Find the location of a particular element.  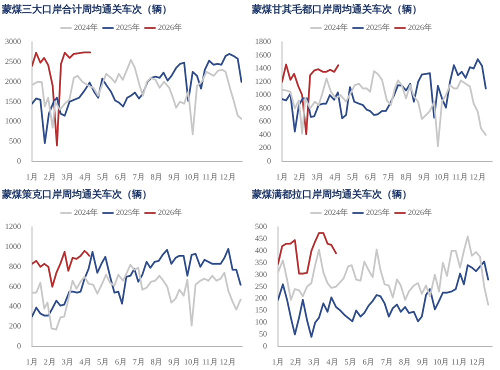

chart-title: 蒙煤策克口岸周均通关车次（辆） is located at coordinates (76, 194).